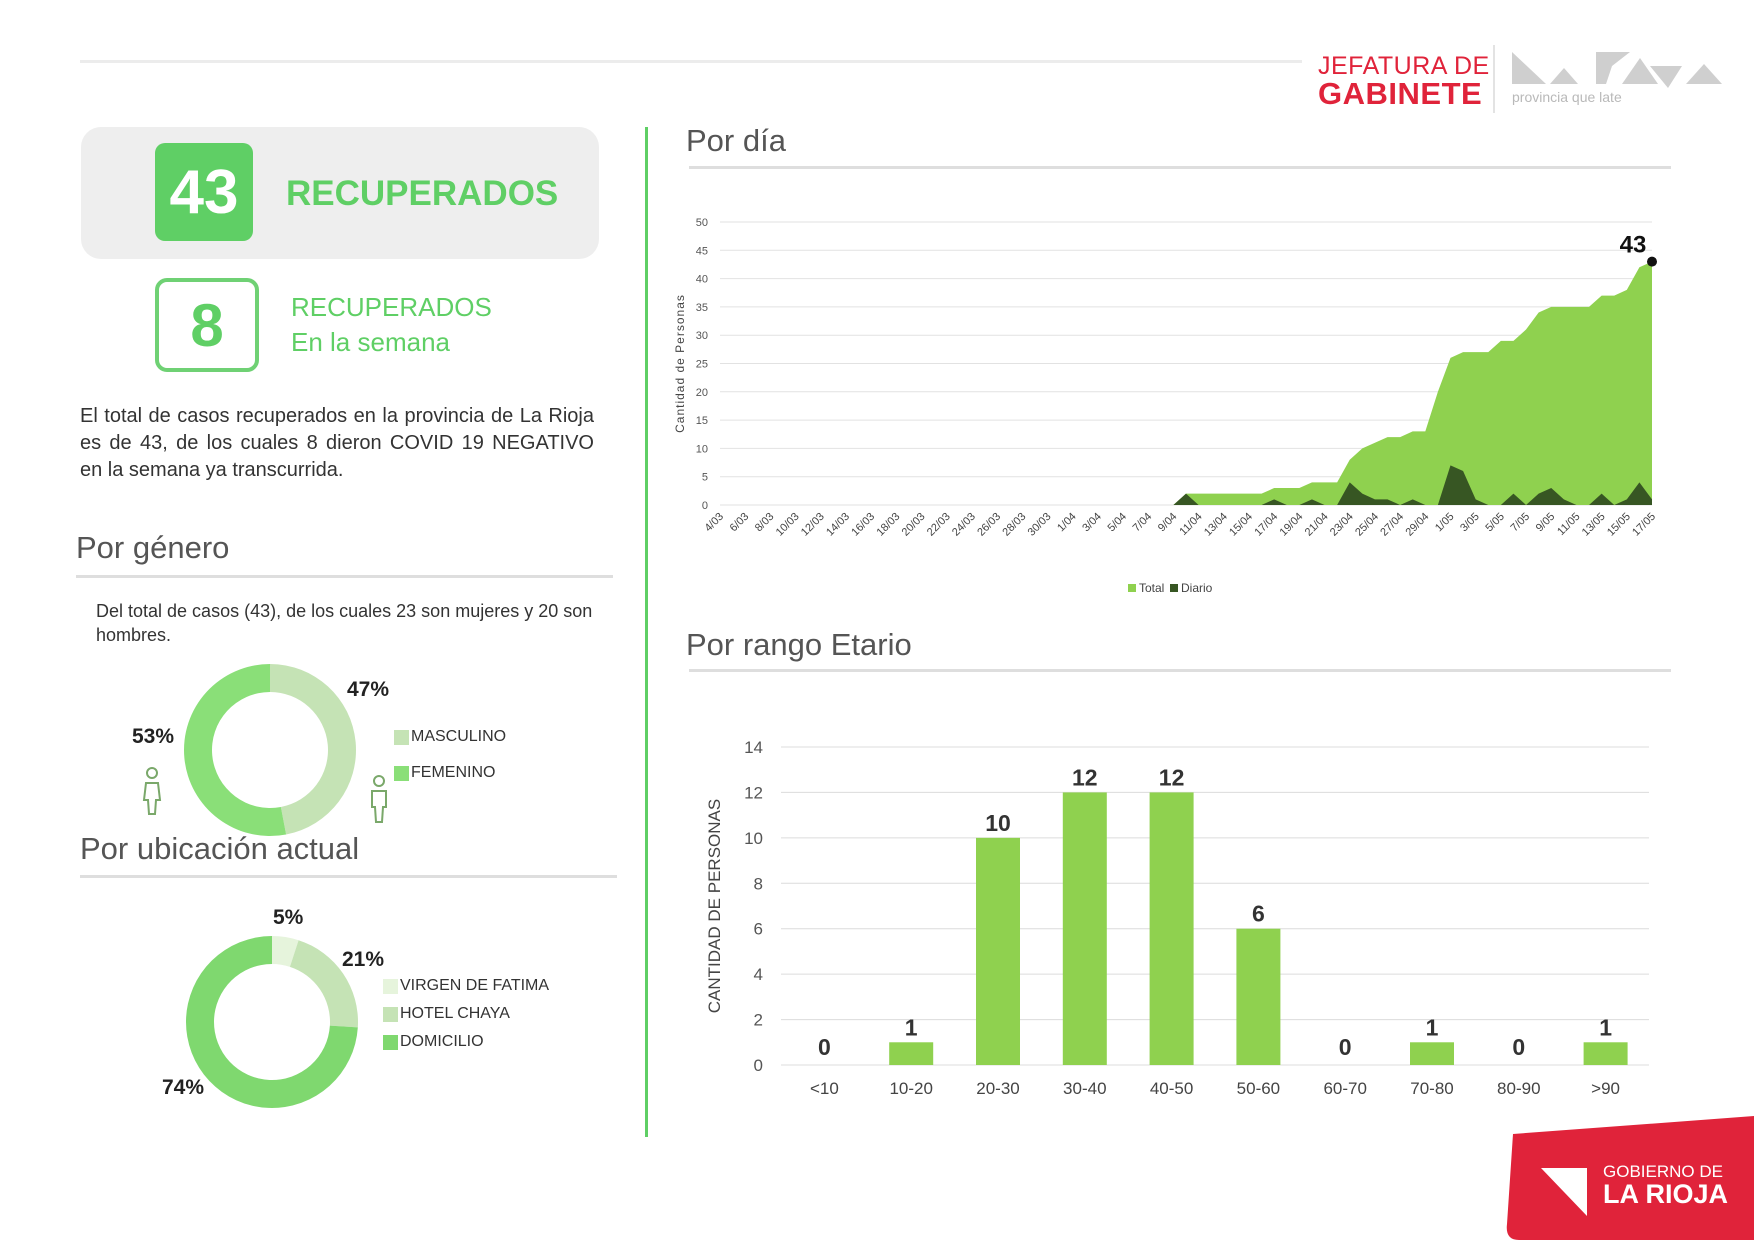 The height and width of the screenshot is (1240, 1754). Describe the element at coordinates (455, 1013) in the screenshot. I see `legend-label-hotel-chaya: HOTEL CHAYA` at that location.